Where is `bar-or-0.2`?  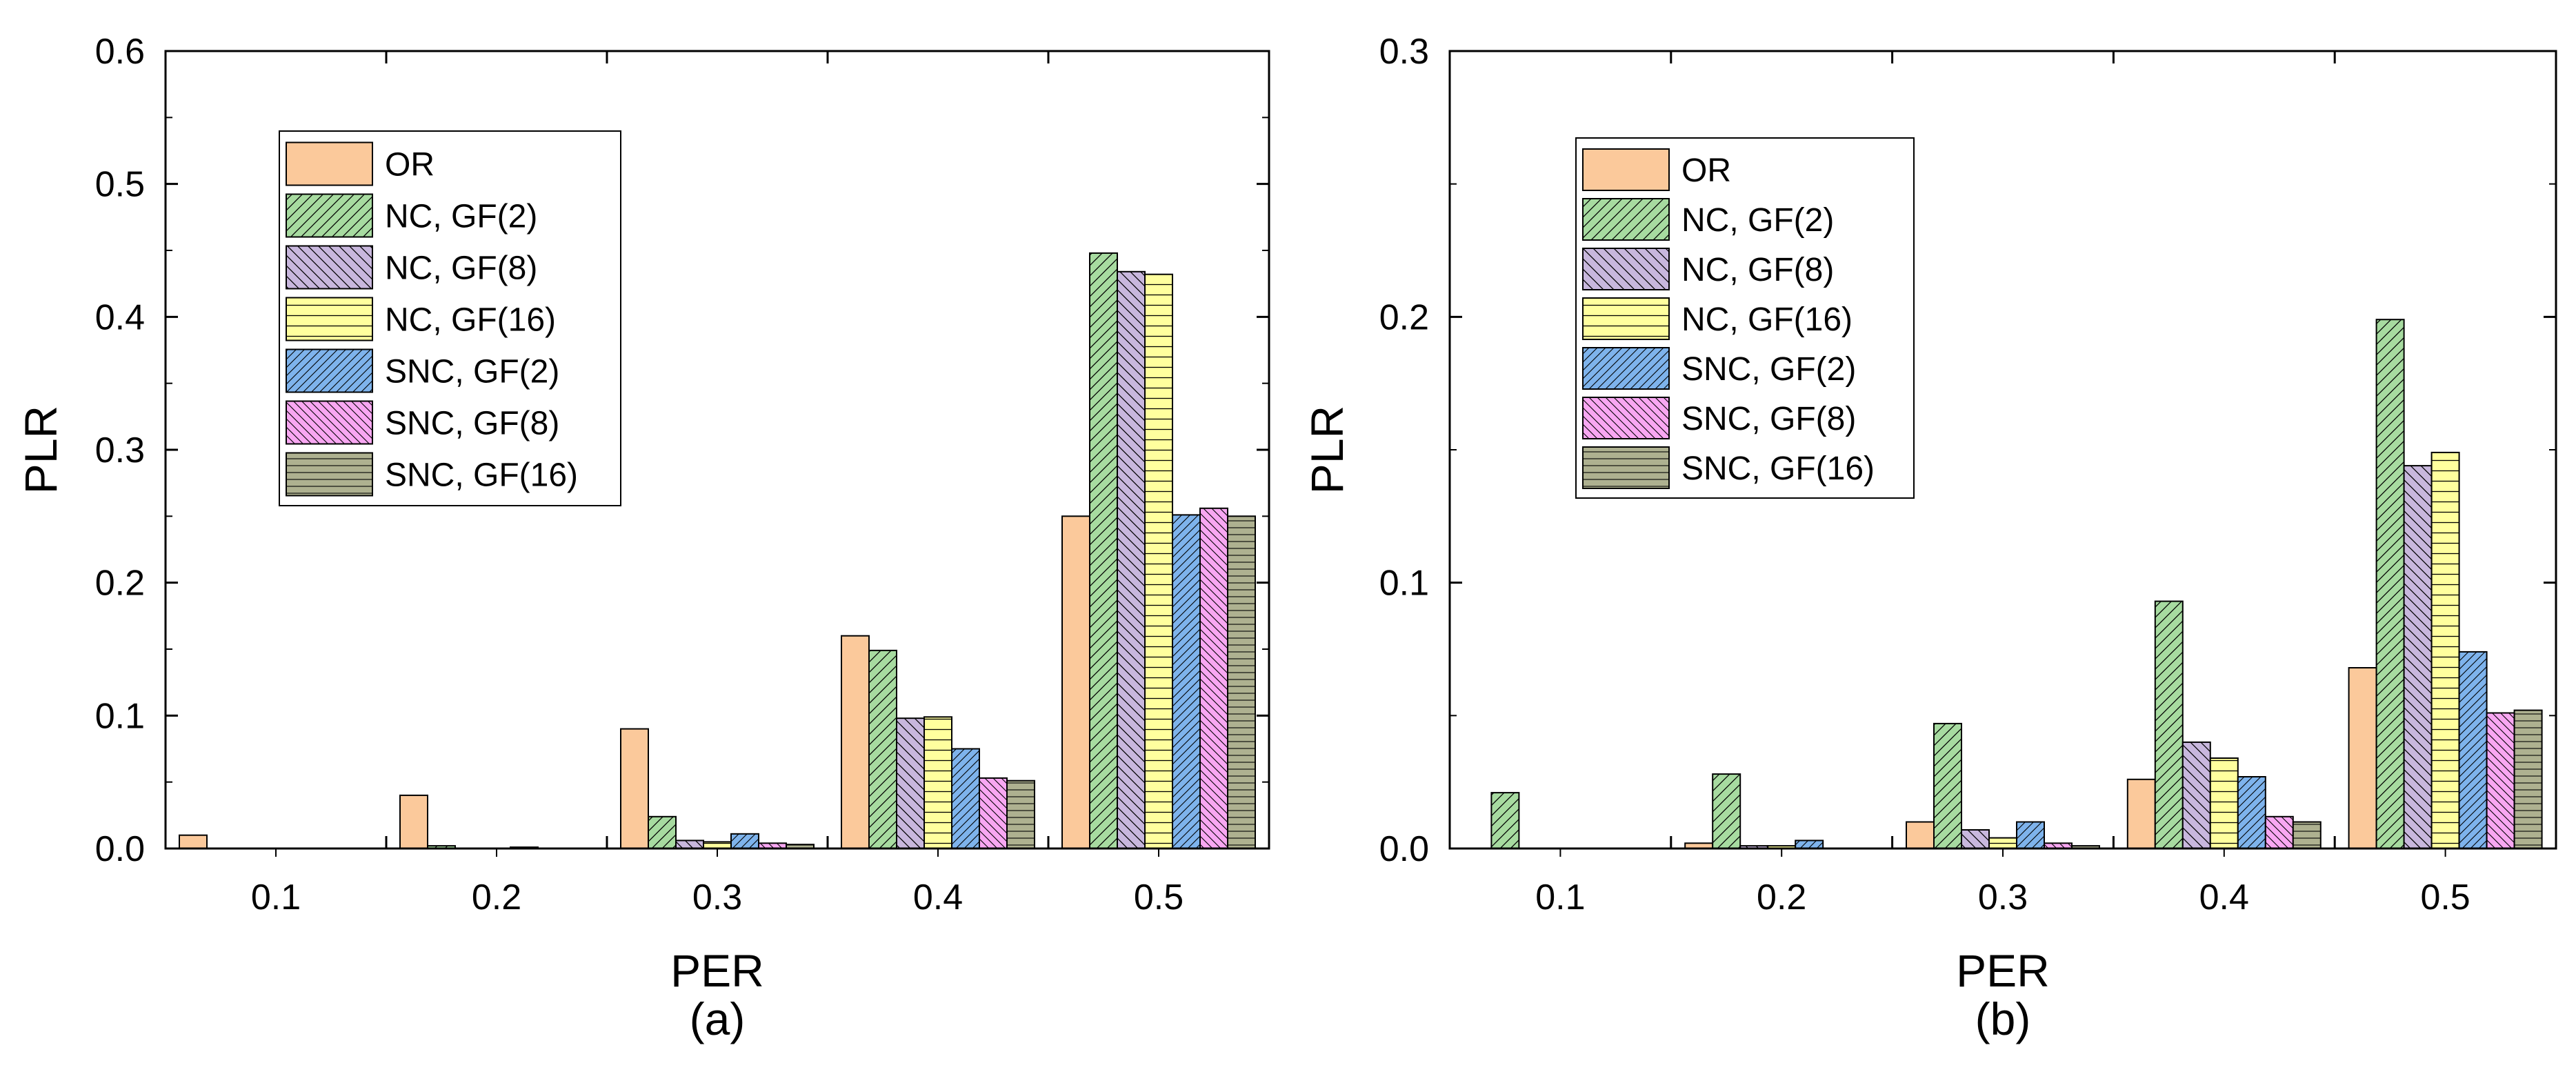
bar-or-0.2 is located at coordinates (413, 822).